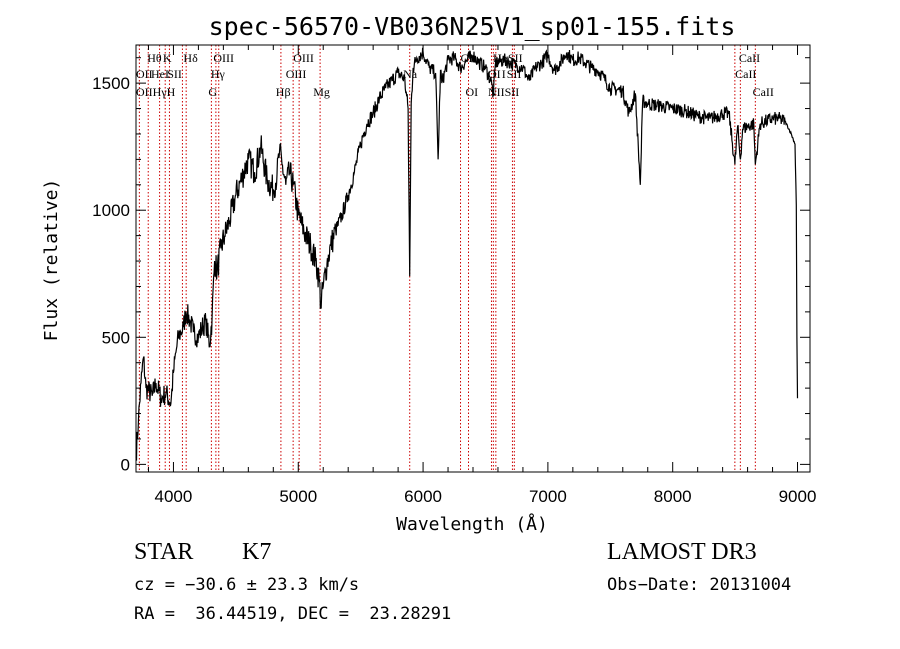 The height and width of the screenshot is (649, 900). I want to click on chart-title: spec-56570-VB036N25V1_sp01-155.fits, so click(472, 26).